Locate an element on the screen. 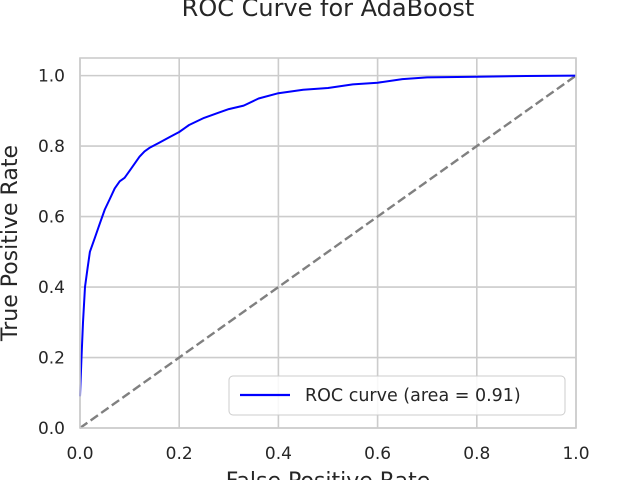  y-tick-label: 0.2 is located at coordinates (51, 359).